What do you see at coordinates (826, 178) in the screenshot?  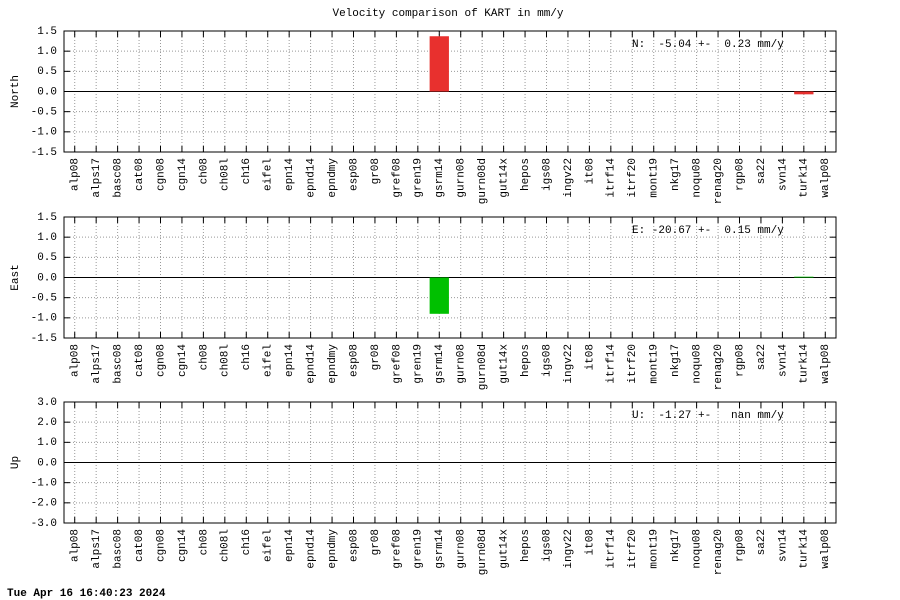 I see `x-tick-label: walp08` at bounding box center [826, 178].